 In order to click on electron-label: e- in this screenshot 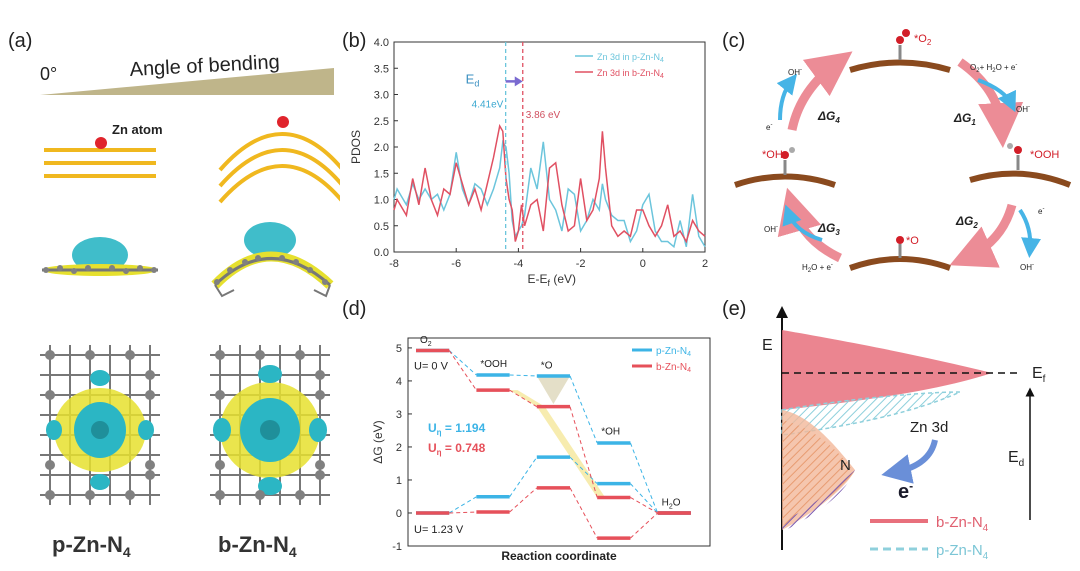, I will do `click(905, 491)`.